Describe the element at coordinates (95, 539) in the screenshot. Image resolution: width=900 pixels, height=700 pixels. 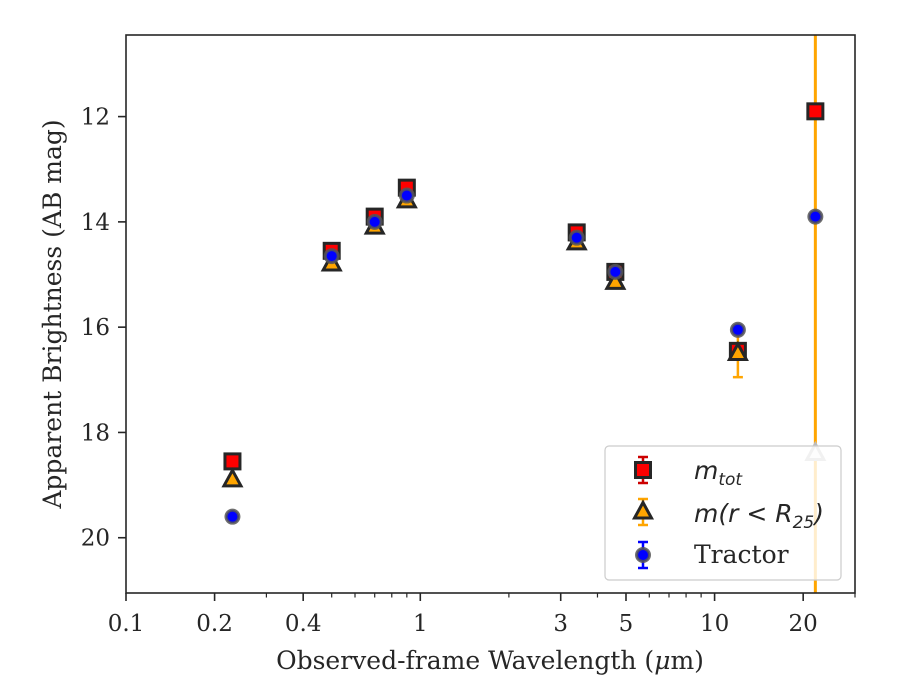
I see `y-tick-label-4: 20` at that location.